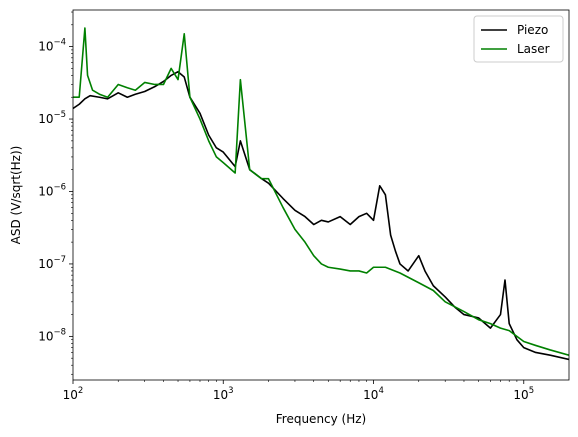  What do you see at coordinates (52, 46) in the screenshot?
I see `y-tick-label: 10⁻⁴` at bounding box center [52, 46].